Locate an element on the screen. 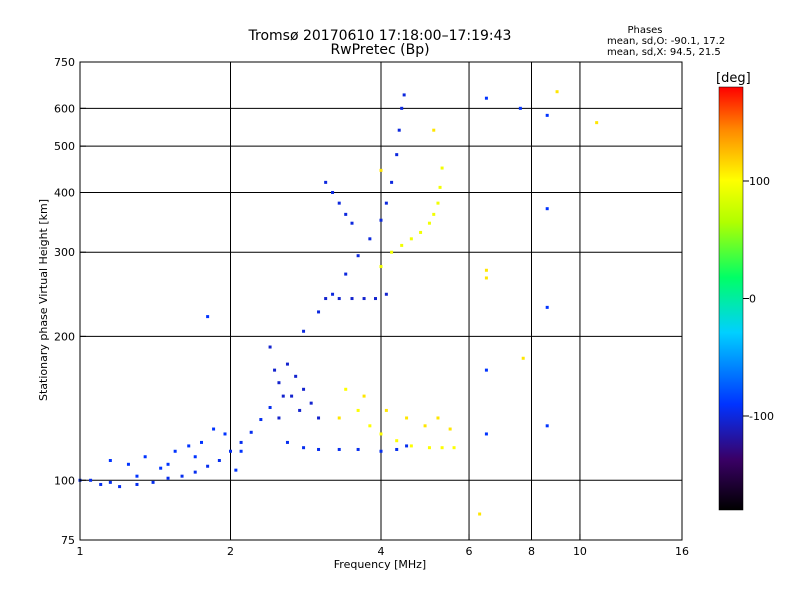 The height and width of the screenshot is (604, 800). legend-title: Phases is located at coordinates (644, 30).